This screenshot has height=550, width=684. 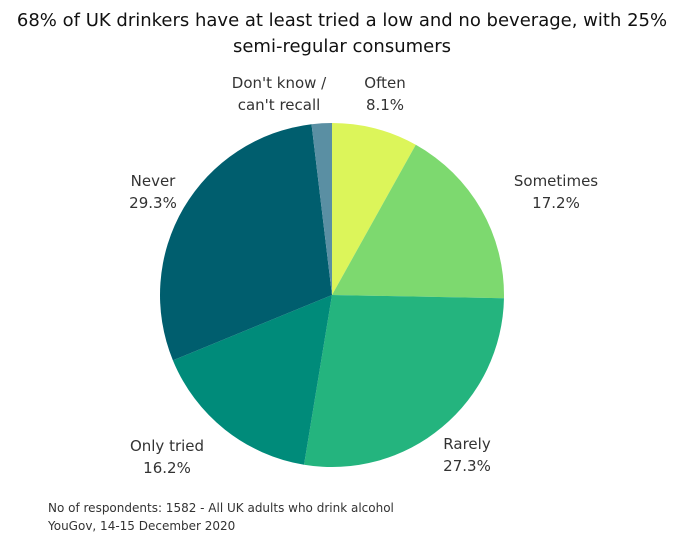 I want to click on slice-label: Sometimes, so click(x=556, y=181).